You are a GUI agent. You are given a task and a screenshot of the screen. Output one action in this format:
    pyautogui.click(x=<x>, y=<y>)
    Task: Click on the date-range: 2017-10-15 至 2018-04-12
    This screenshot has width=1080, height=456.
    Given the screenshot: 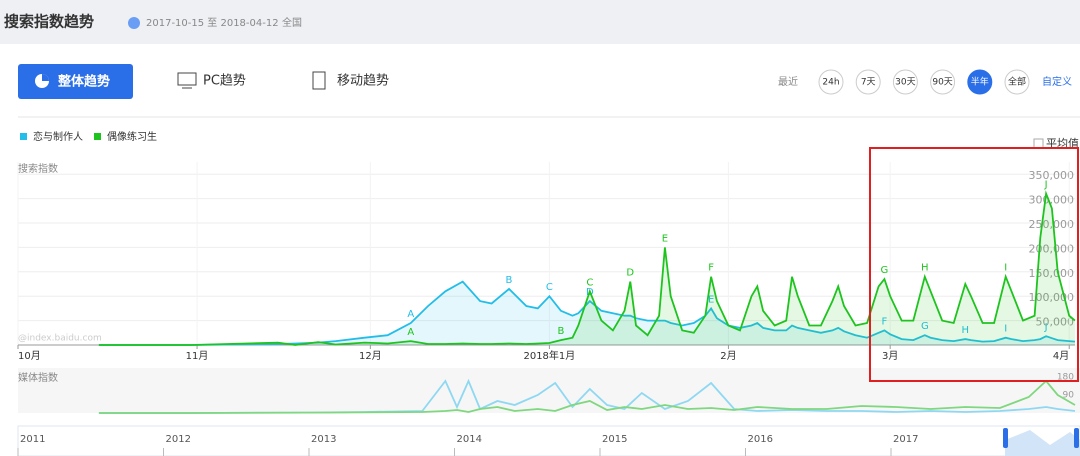 What is the action you would take?
    pyautogui.click(x=212, y=23)
    